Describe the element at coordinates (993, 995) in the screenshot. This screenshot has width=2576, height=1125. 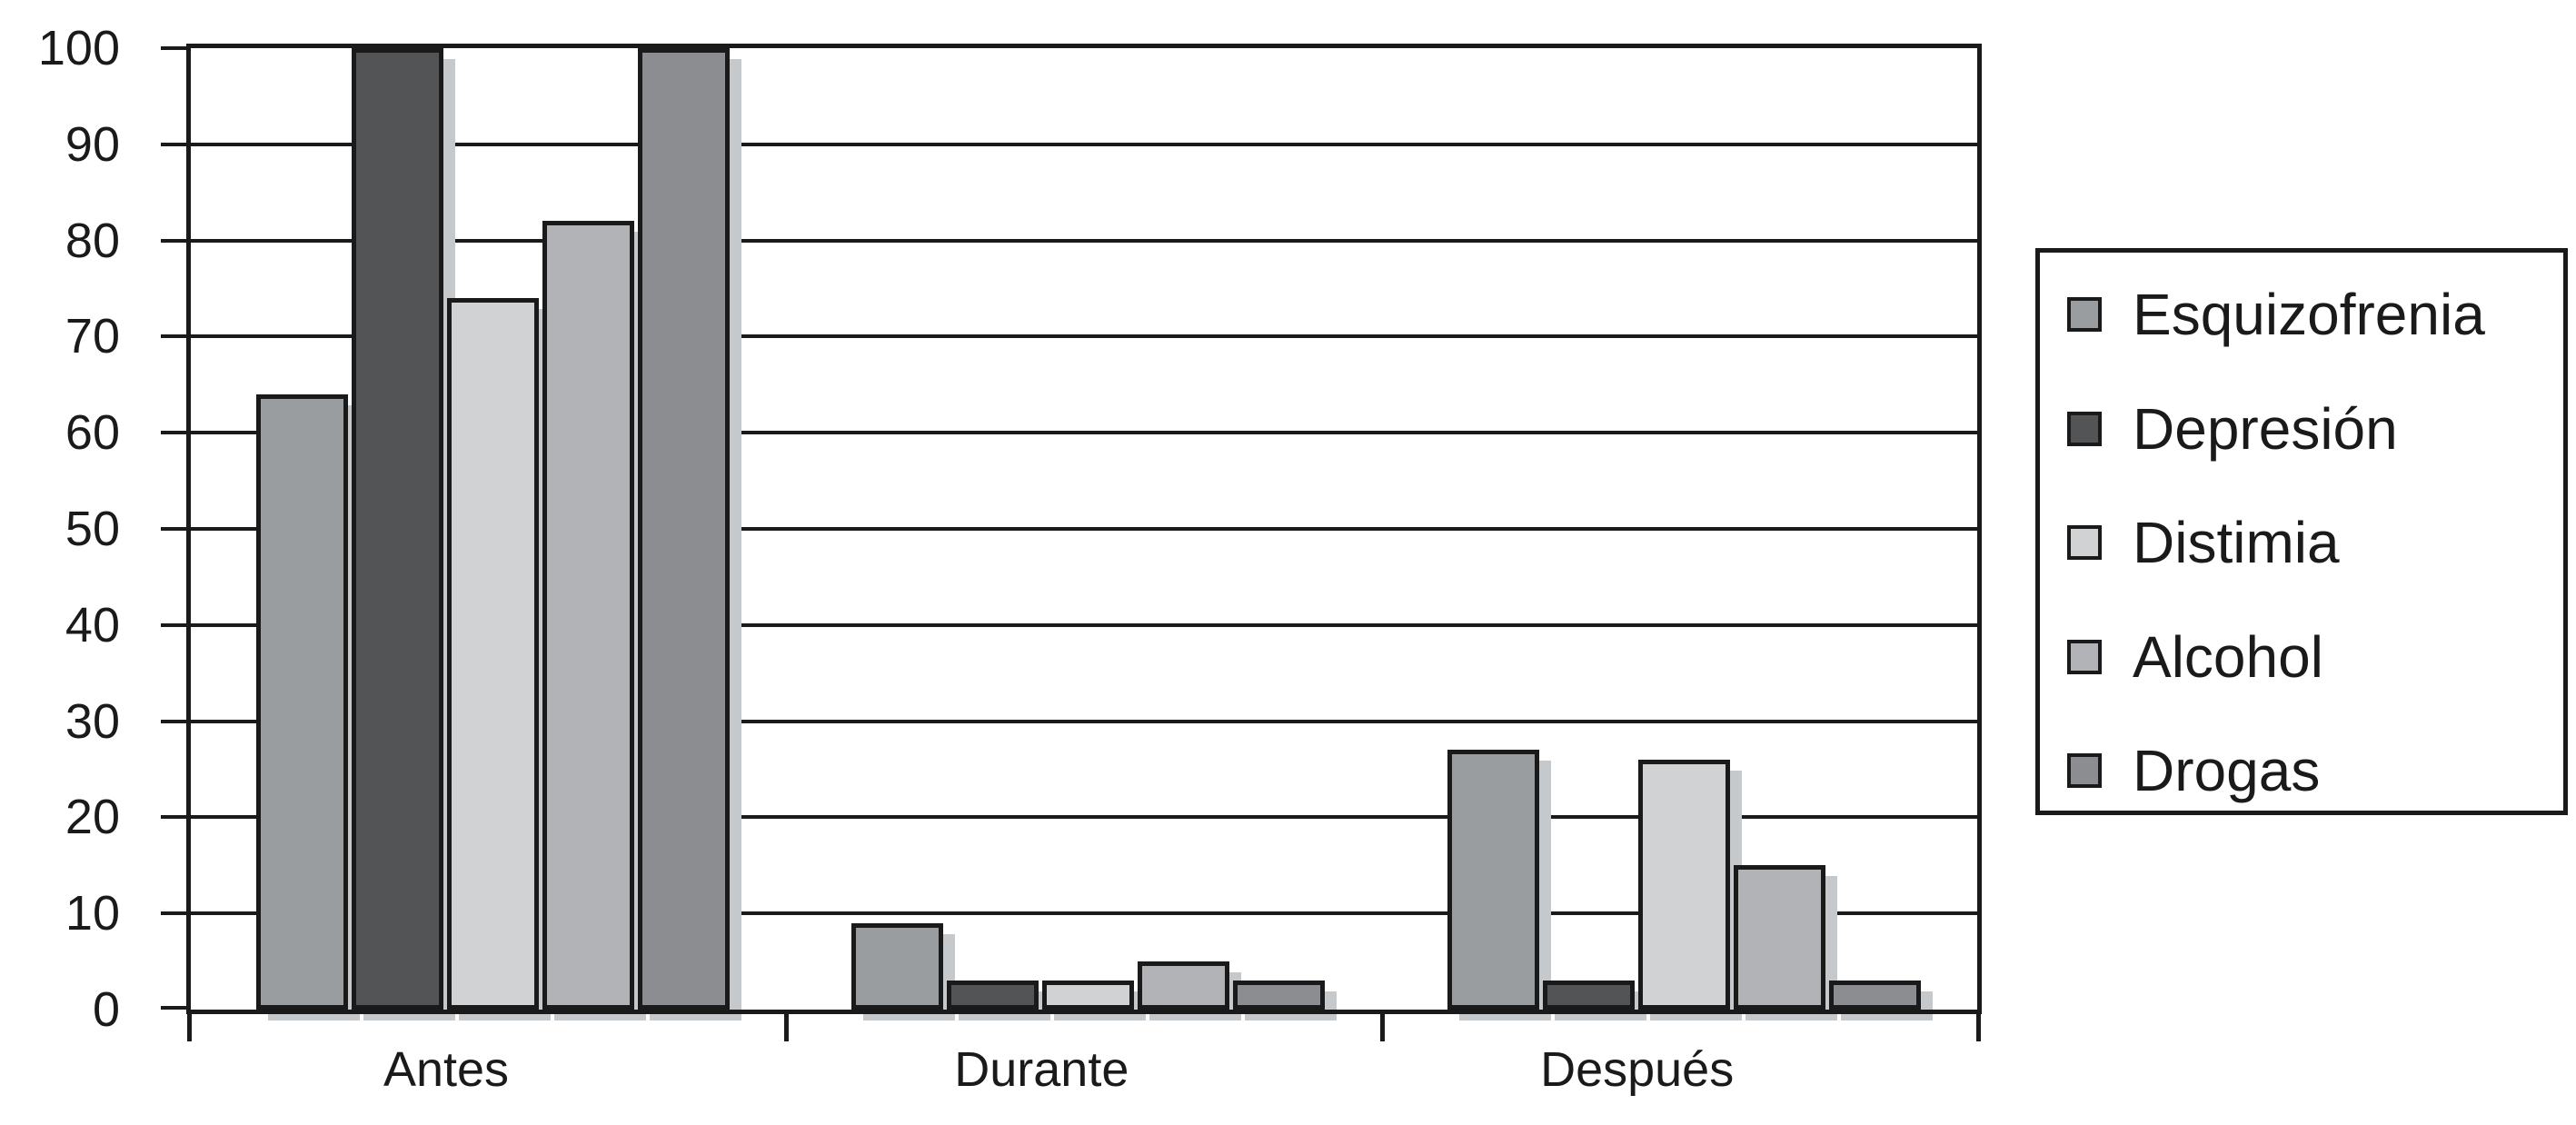
I see `bar-durante-depresion` at that location.